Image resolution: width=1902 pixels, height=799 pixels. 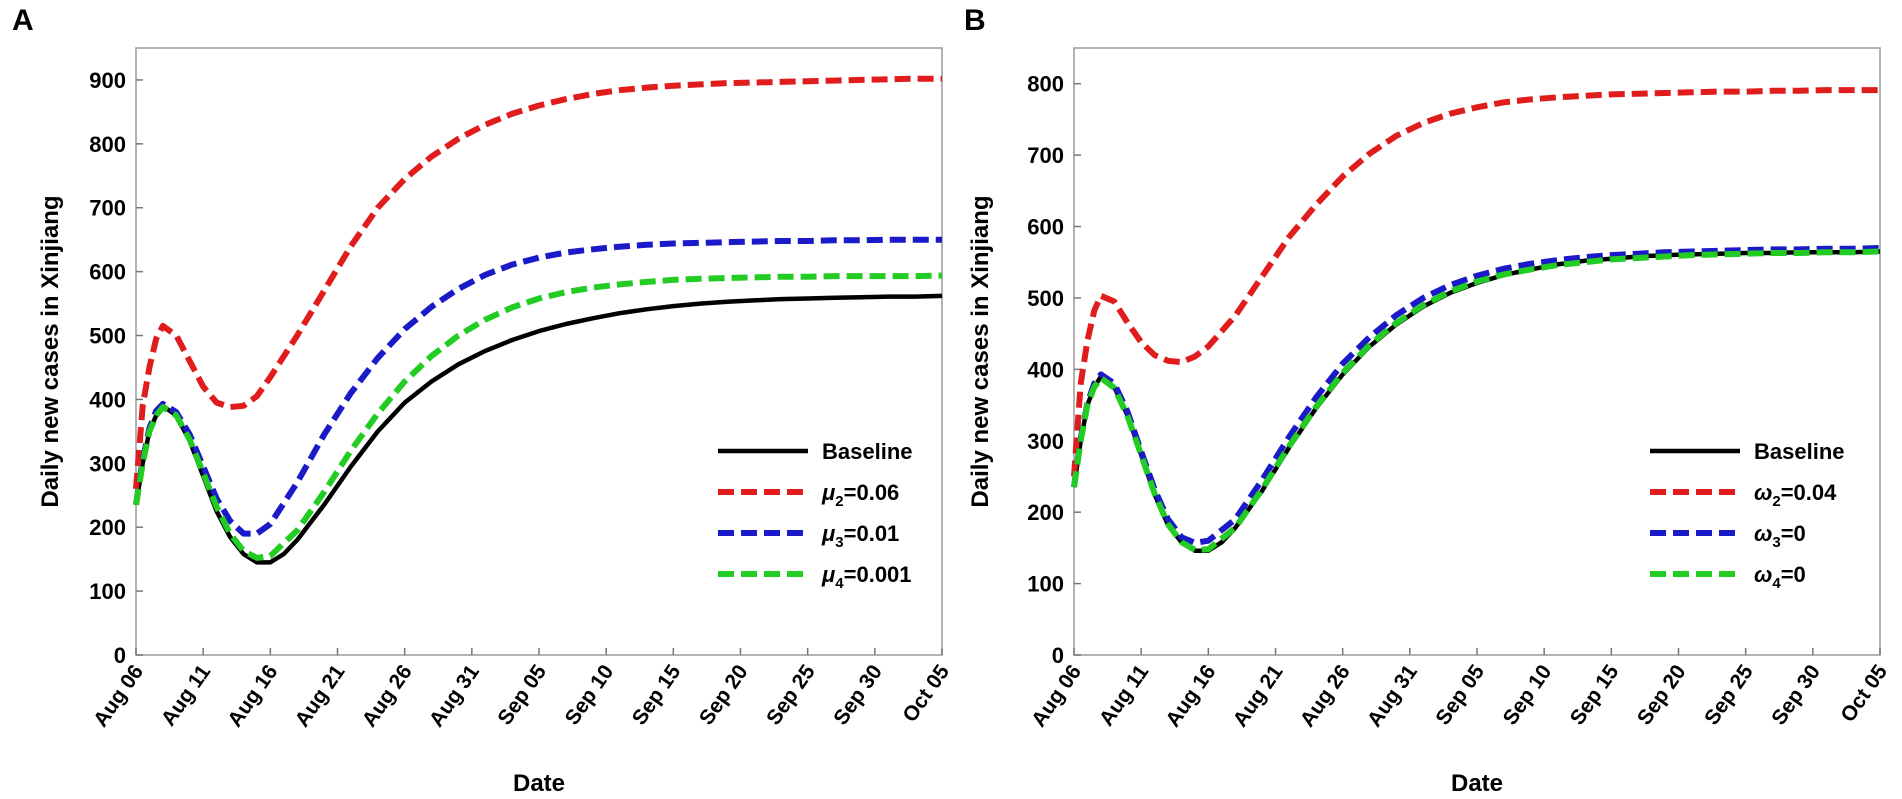 I want to click on y-tick-label: 900, so click(x=107, y=80).